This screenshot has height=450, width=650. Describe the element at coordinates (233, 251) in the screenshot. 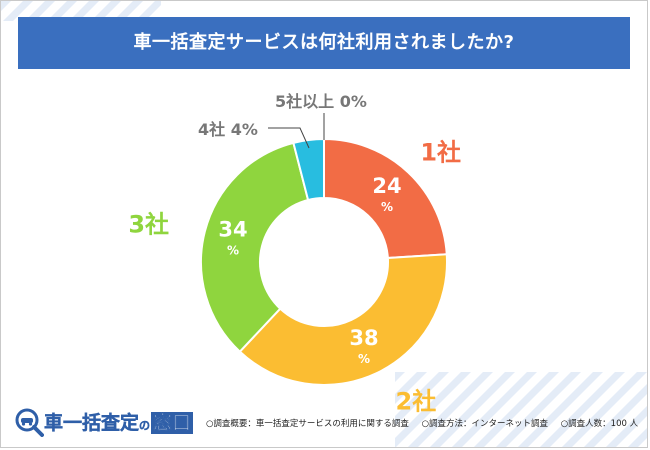

I see `slice-unit-label-3: %` at that location.